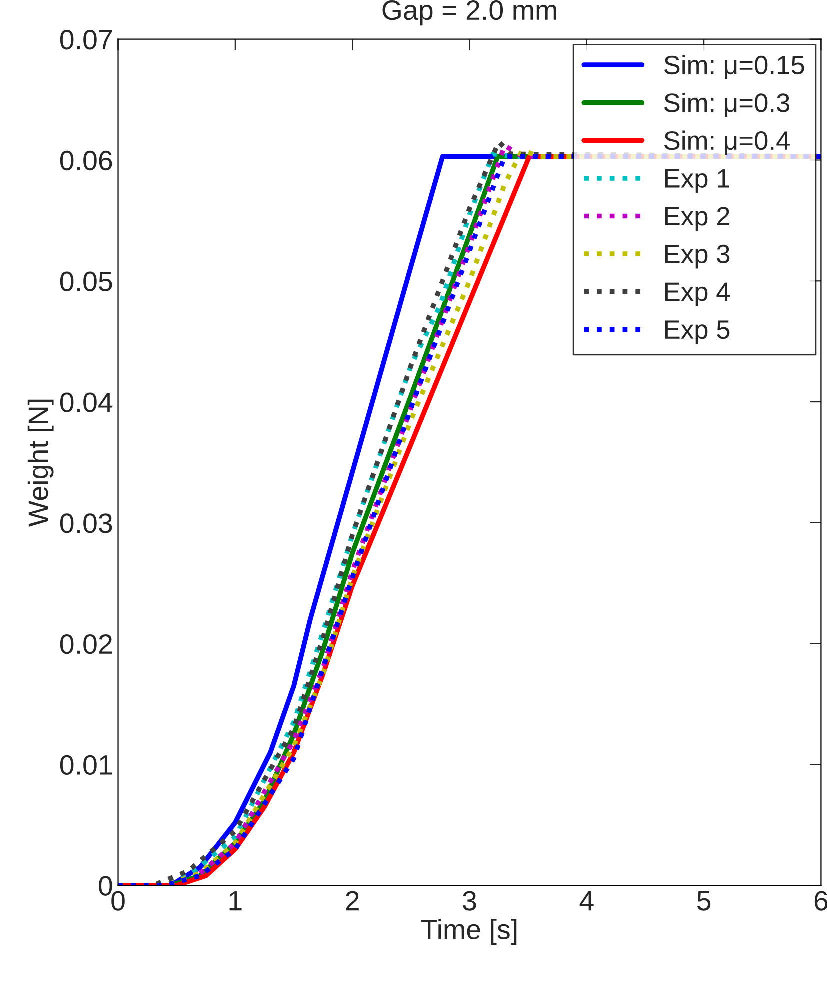 Image resolution: width=827 pixels, height=984 pixels. I want to click on legend-label: Sim: μ=0.4, so click(727, 142).